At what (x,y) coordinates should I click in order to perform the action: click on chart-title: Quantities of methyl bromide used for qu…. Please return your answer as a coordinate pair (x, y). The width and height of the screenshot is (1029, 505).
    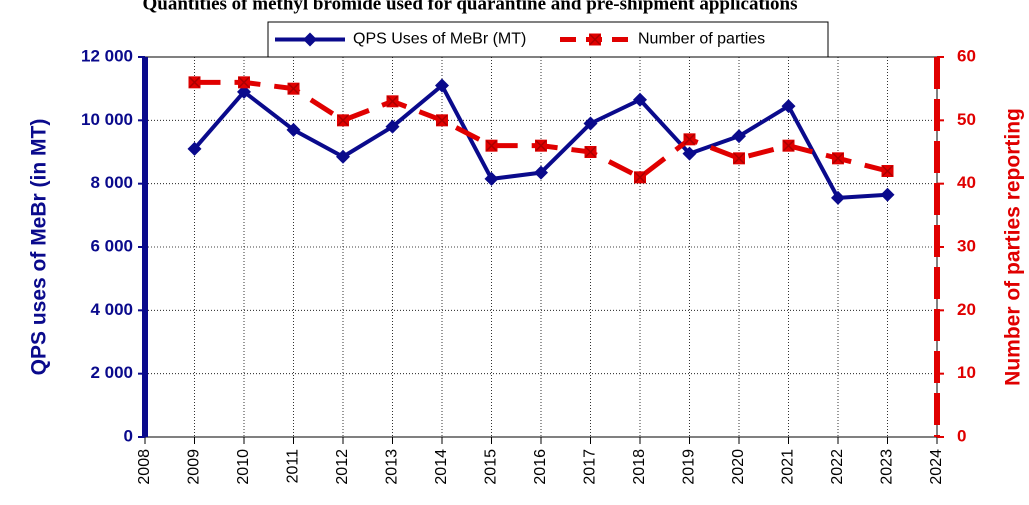
    Looking at the image, I should click on (469, 7).